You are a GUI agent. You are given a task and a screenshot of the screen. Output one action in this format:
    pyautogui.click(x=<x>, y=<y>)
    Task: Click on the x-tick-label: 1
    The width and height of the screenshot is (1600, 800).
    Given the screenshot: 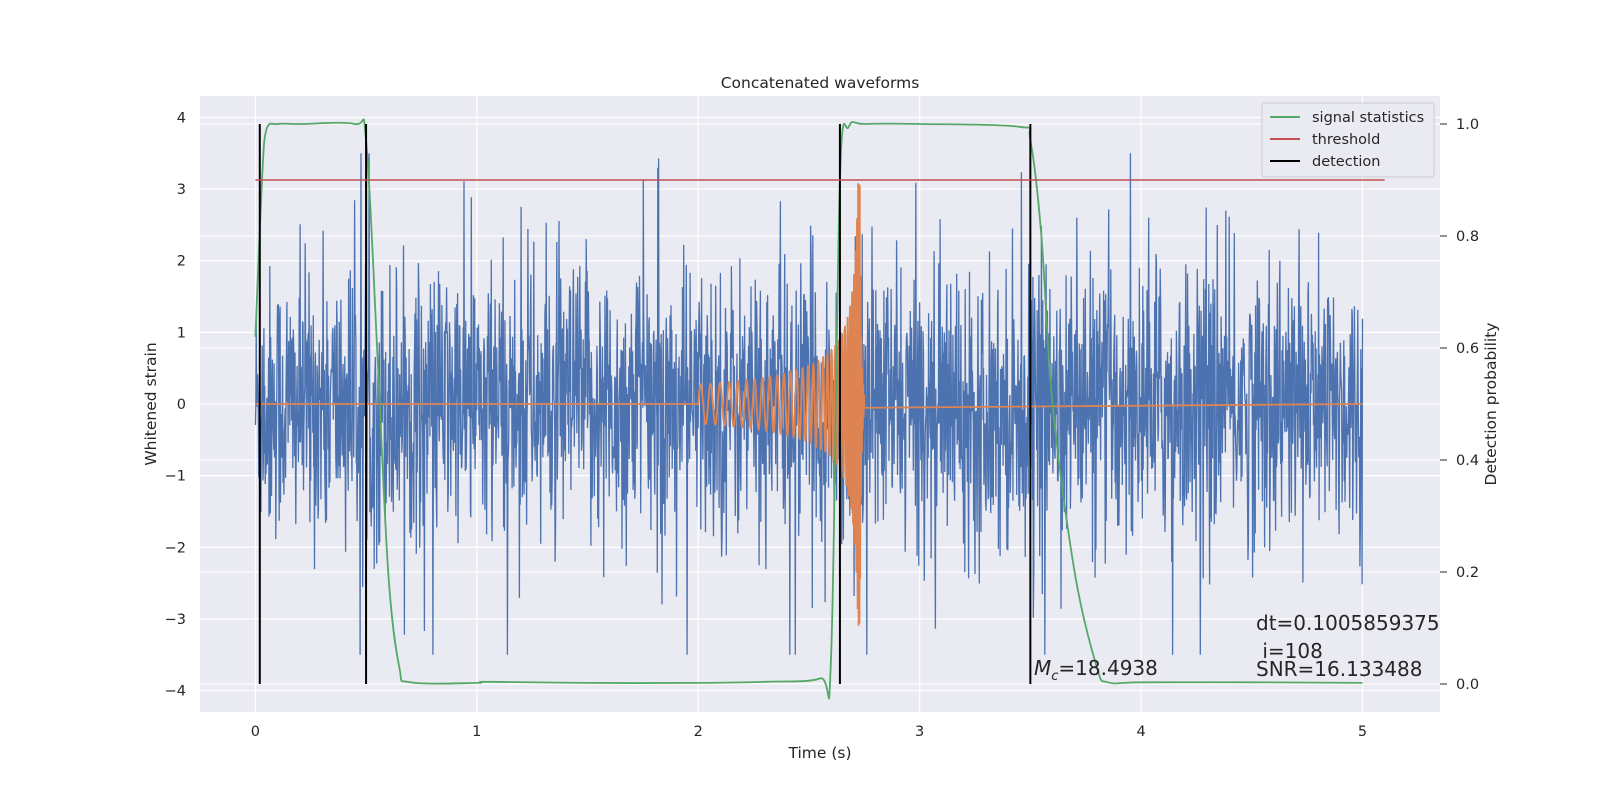 What is the action you would take?
    pyautogui.click(x=476, y=732)
    